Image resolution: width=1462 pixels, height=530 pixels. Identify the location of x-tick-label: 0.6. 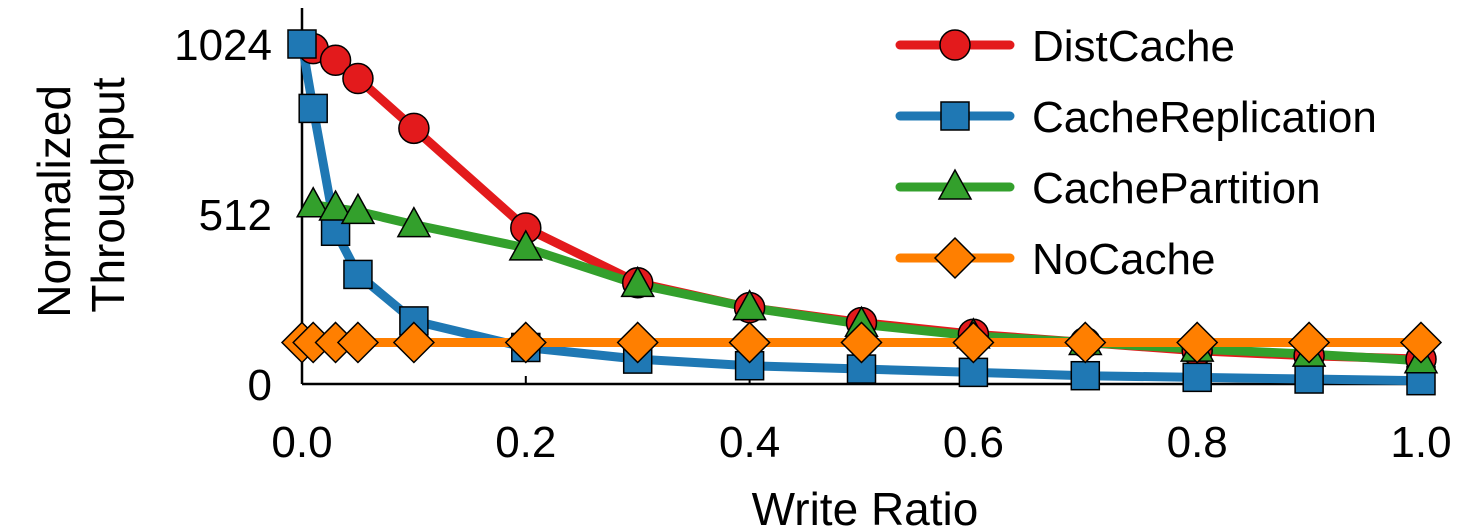
(973, 442).